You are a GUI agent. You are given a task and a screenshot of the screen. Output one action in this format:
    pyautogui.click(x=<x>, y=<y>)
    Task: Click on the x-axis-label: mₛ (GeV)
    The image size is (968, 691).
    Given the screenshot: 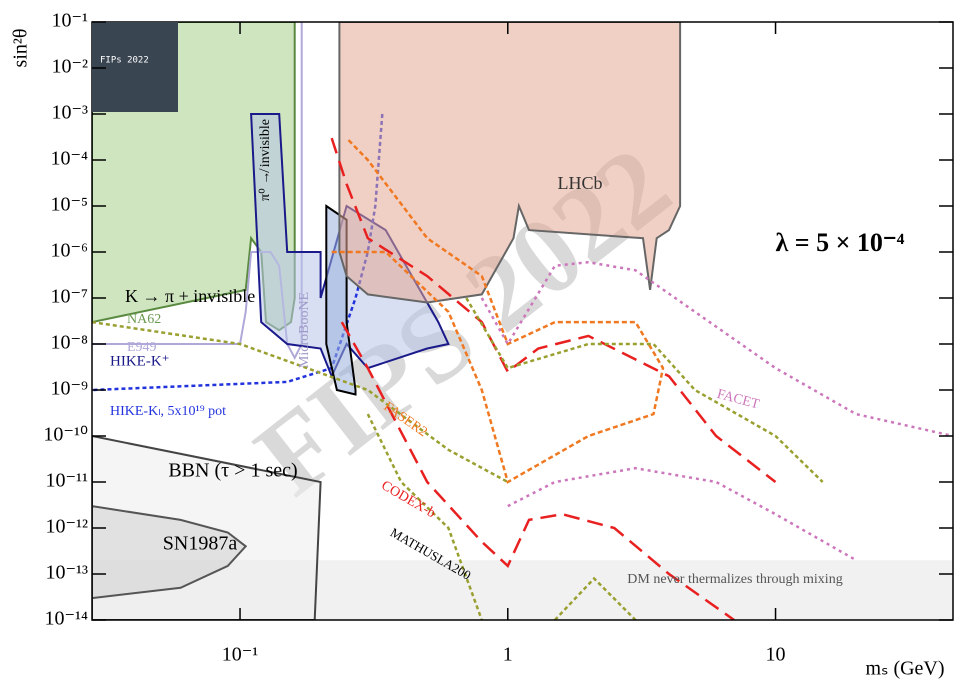 What is the action you would take?
    pyautogui.click(x=904, y=669)
    